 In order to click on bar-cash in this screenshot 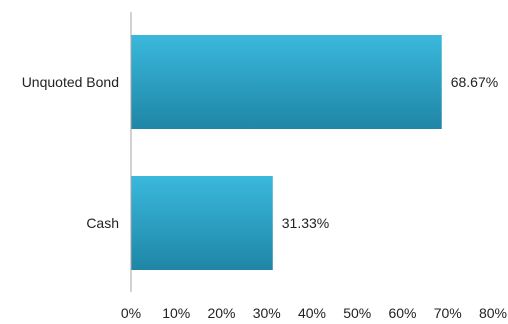, I will do `click(202, 223)`.